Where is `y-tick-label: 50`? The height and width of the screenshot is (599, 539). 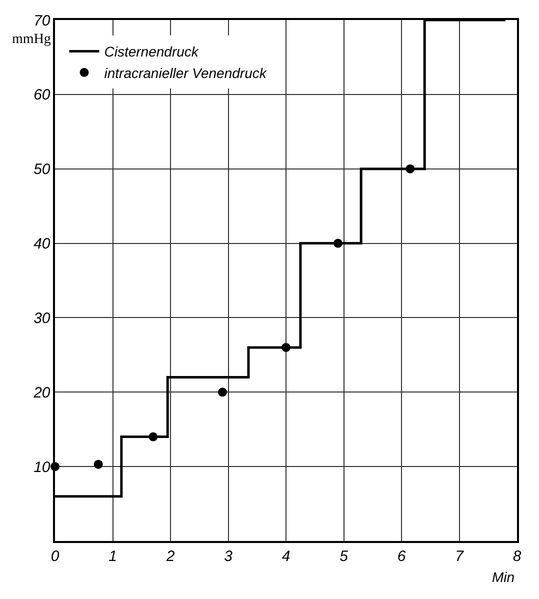
y-tick-label: 50 is located at coordinates (42, 169).